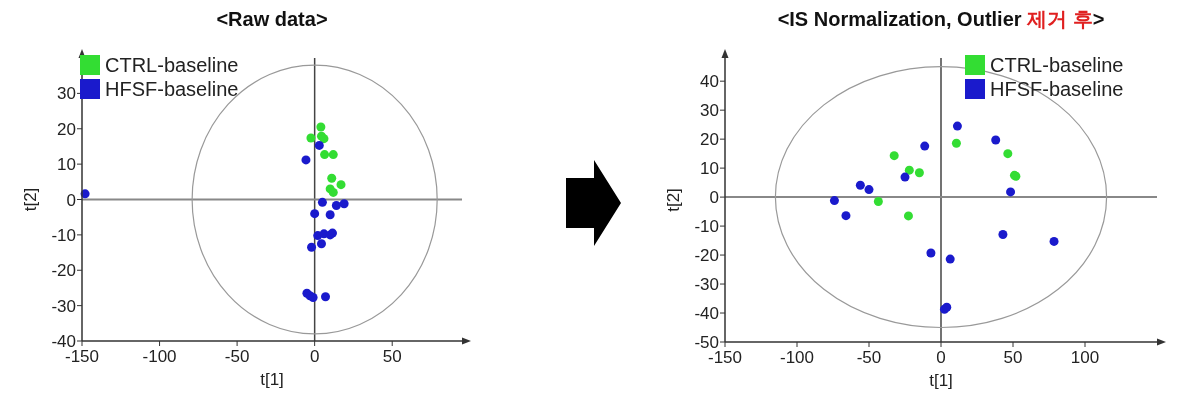  Describe the element at coordinates (272, 19) in the screenshot. I see `chart-title: <Raw data>` at that location.